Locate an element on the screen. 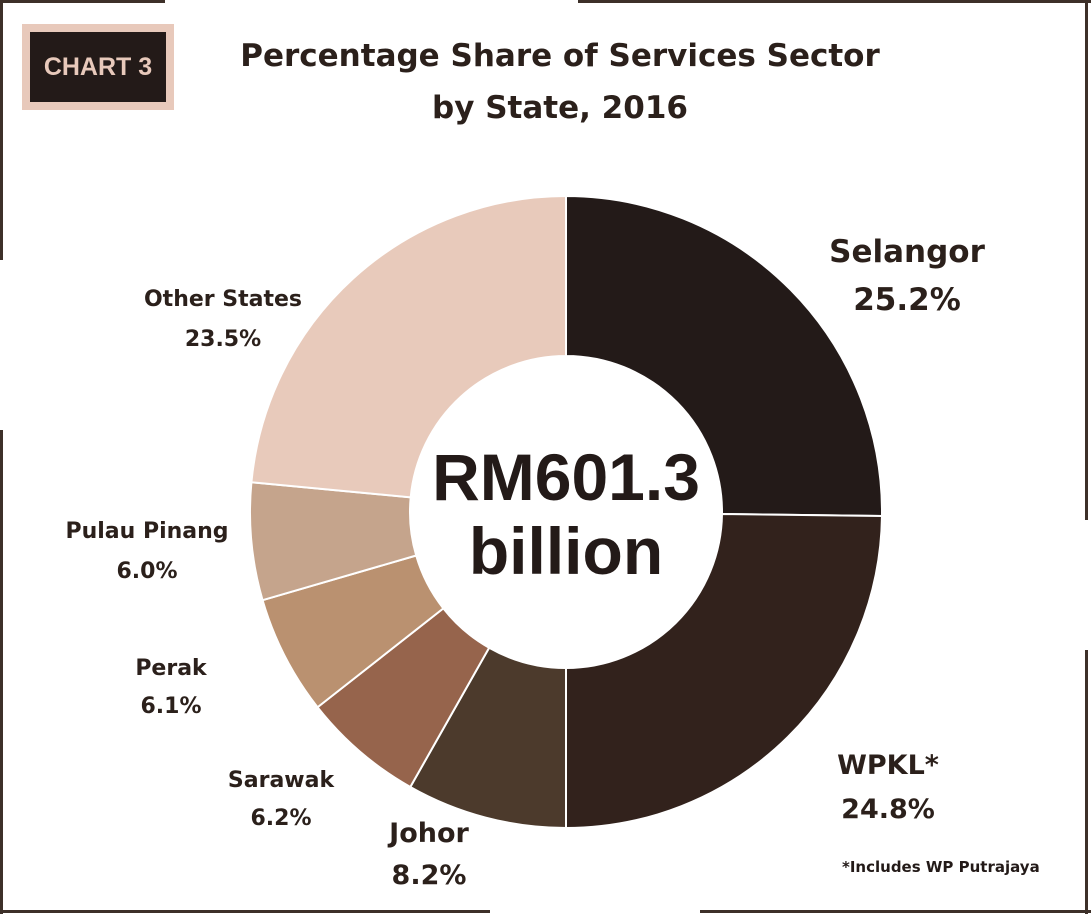  slice-other-states is located at coordinates (408, 346).